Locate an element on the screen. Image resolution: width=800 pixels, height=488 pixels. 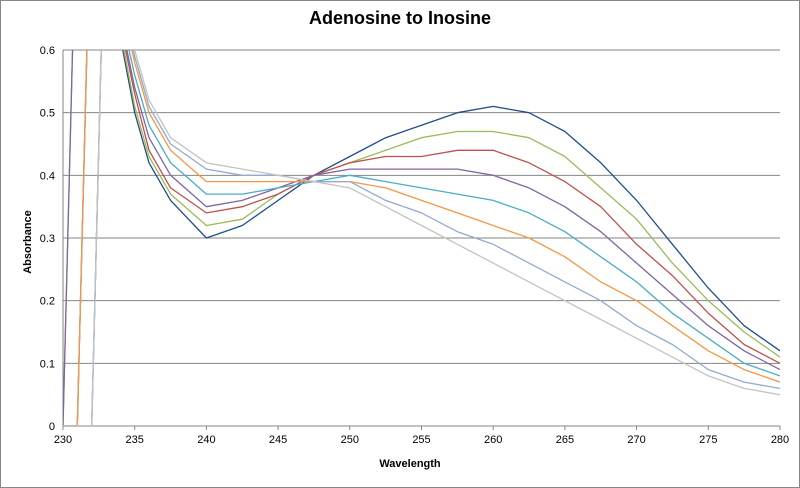
x-tick-label: 235 is located at coordinates (135, 440).